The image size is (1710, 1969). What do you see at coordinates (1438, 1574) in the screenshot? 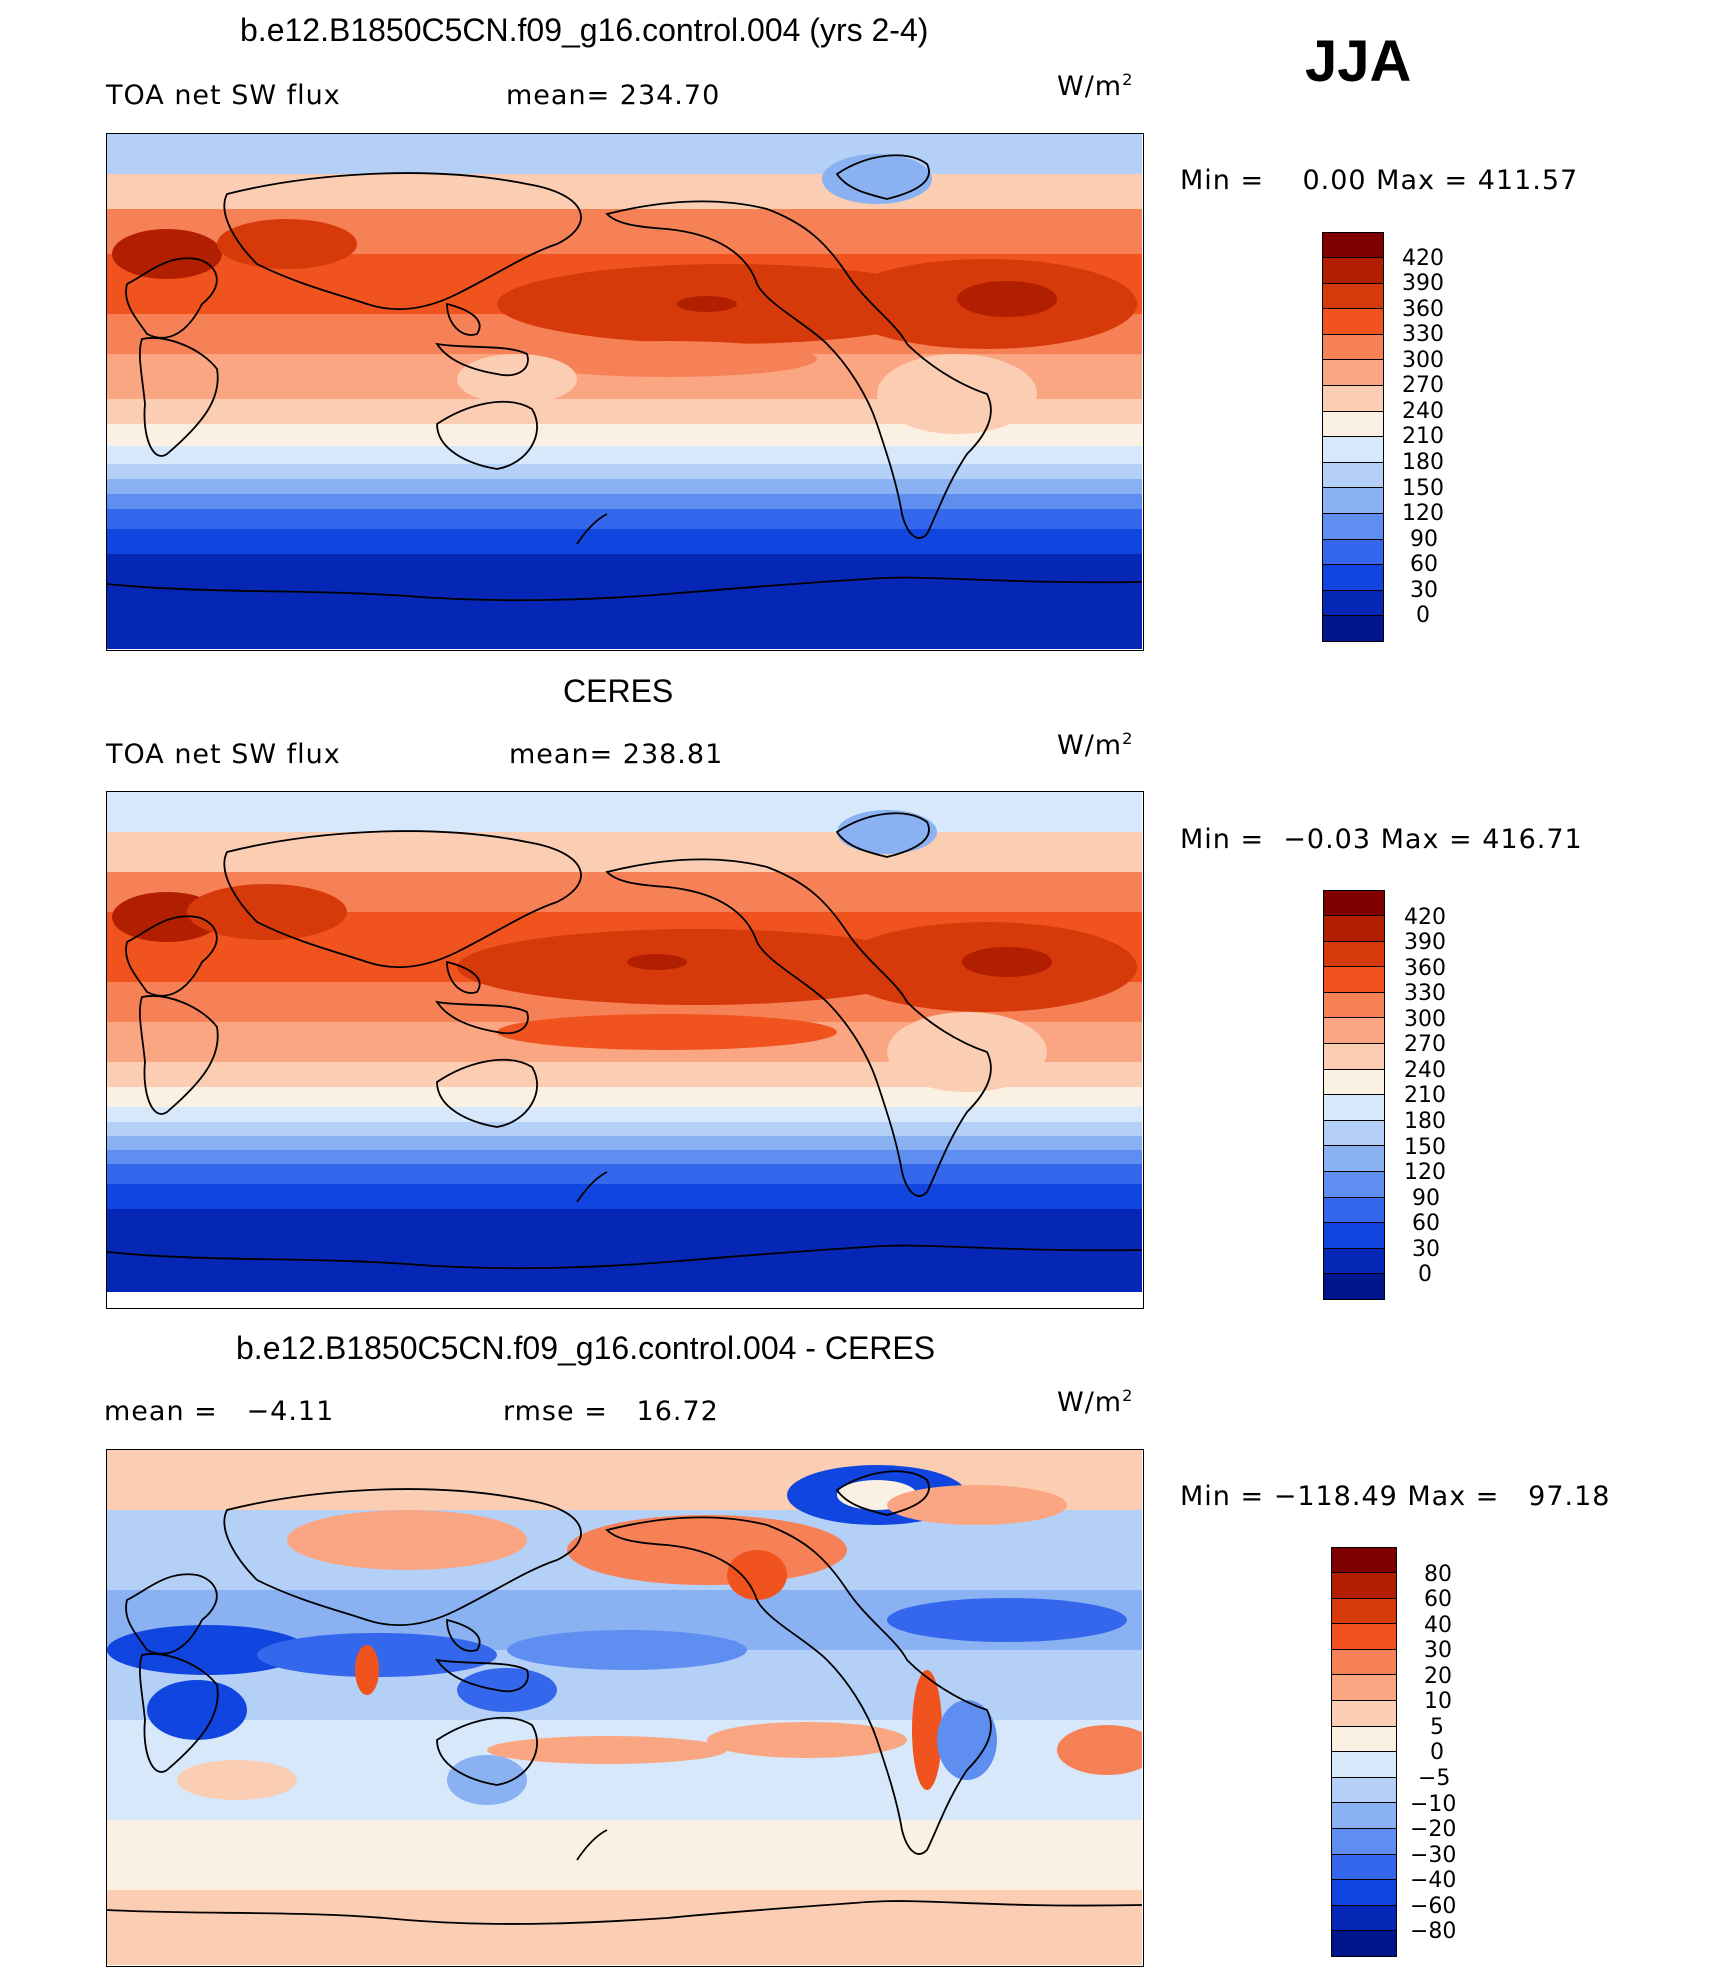
I see `colorbar-tick: 80` at bounding box center [1438, 1574].